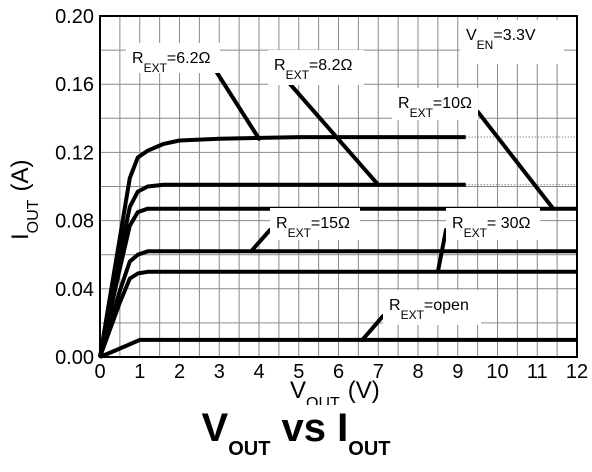  Describe the element at coordinates (497, 372) in the screenshot. I see `x-tick-label: 10` at that location.